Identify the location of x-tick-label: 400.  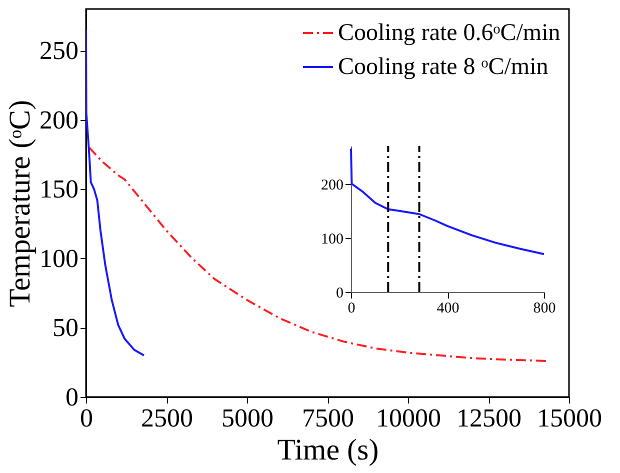
(448, 308).